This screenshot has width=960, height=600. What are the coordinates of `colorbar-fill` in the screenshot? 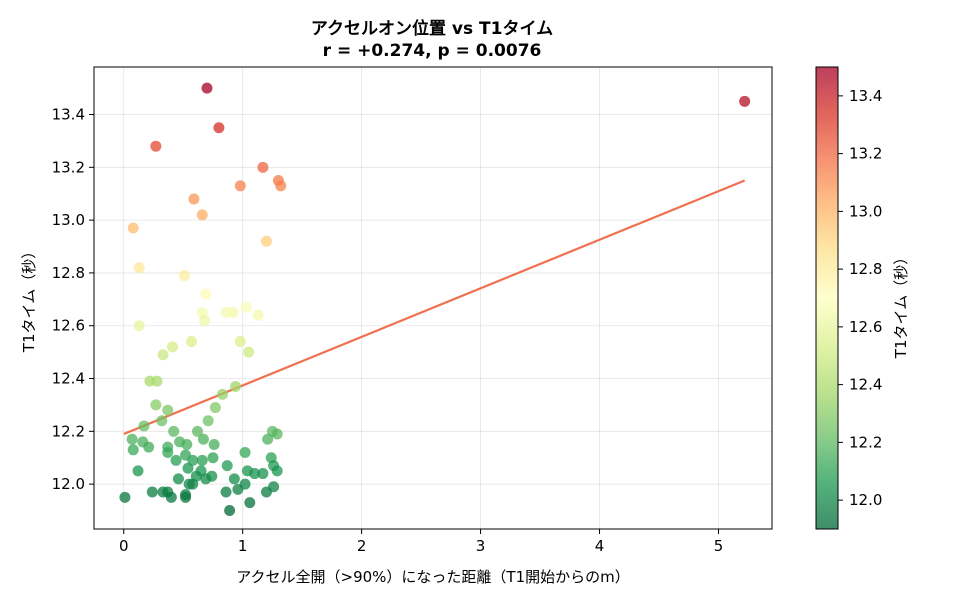 It's located at (827, 298).